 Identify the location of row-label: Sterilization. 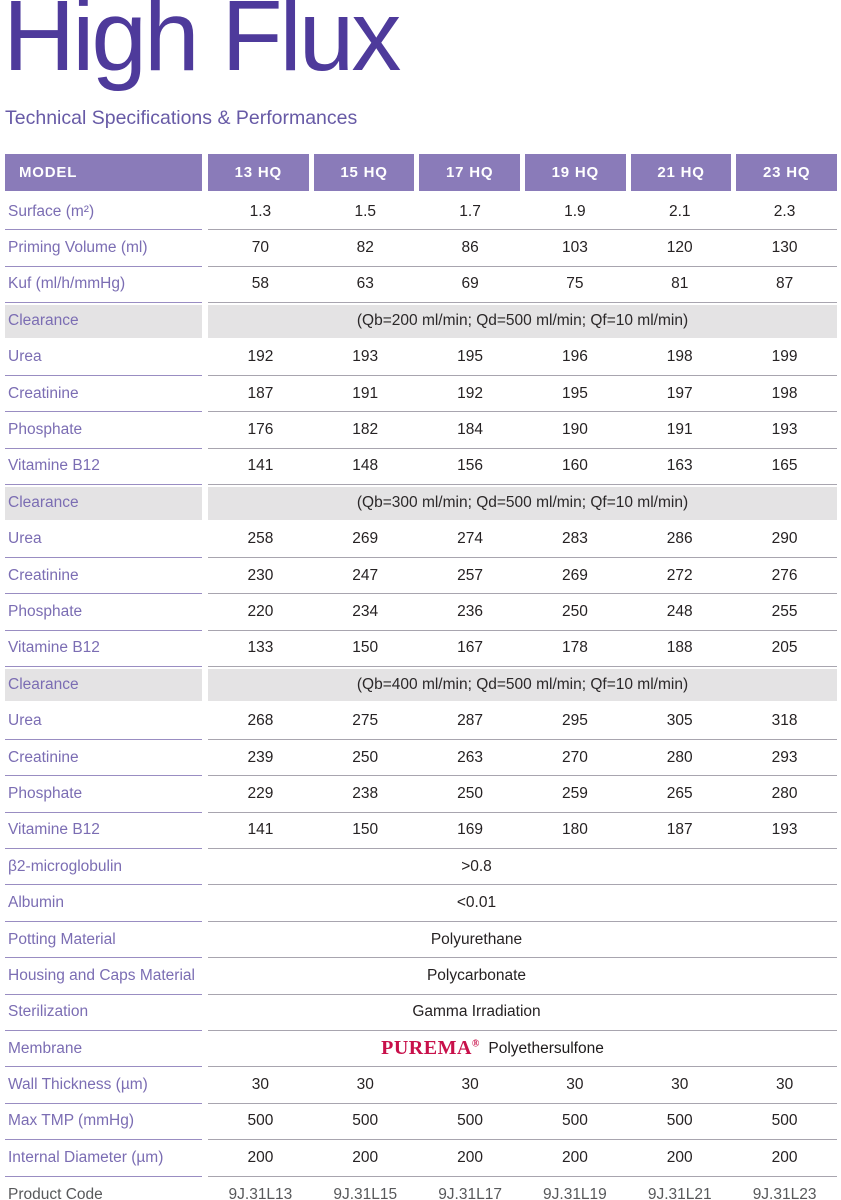
(103, 1013).